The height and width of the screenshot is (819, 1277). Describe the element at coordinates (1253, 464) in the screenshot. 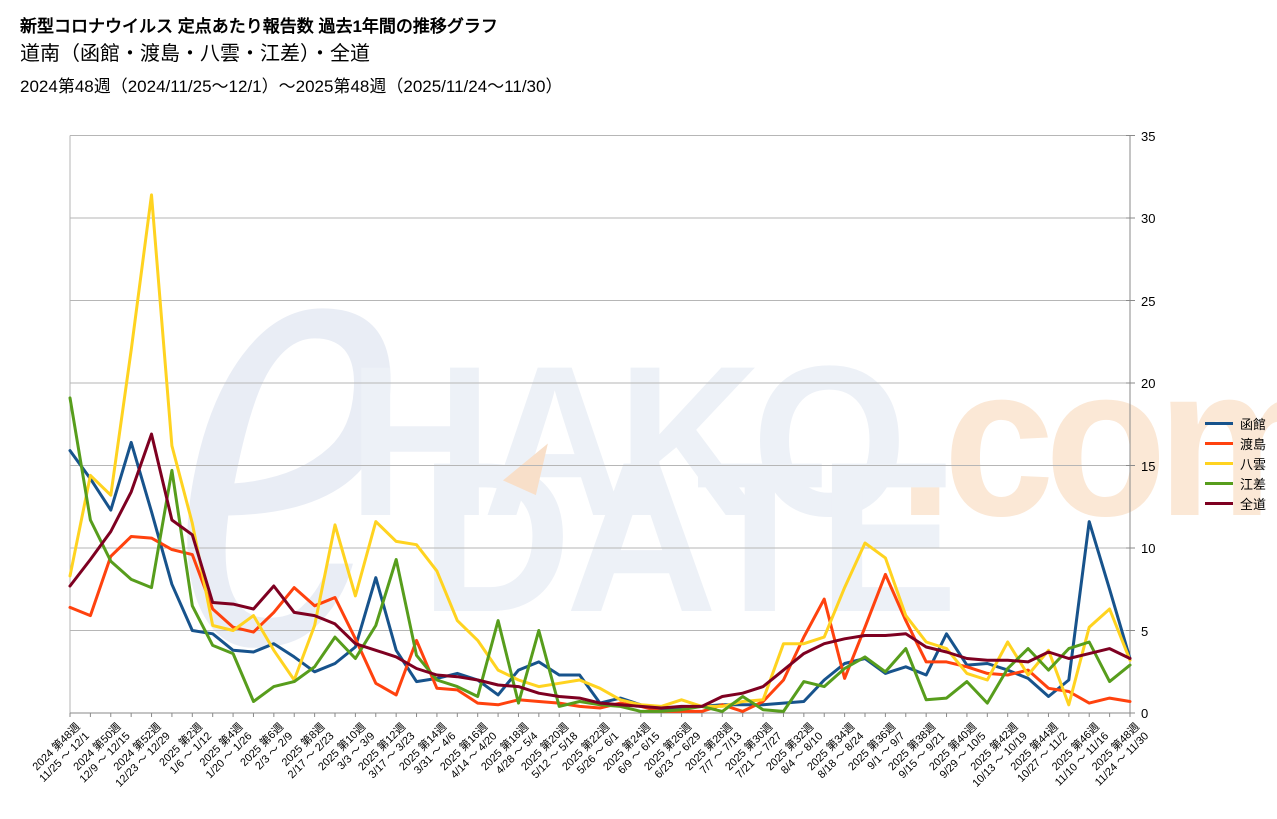

I see `legend-label: 八雲` at that location.